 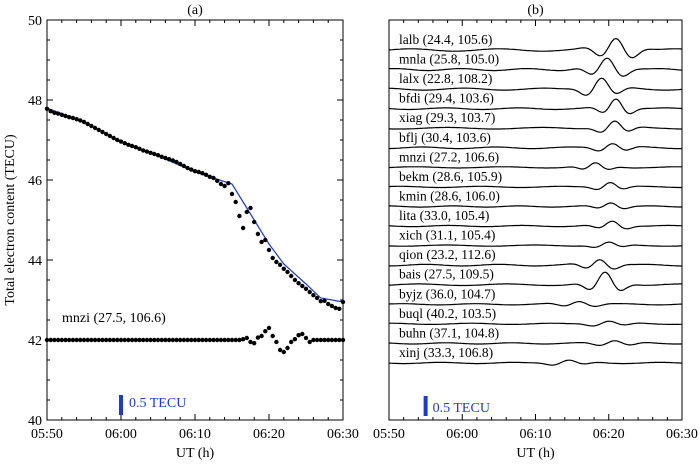 What do you see at coordinates (445, 137) in the screenshot?
I see `station-label: bflj (30.4, 103.6)` at bounding box center [445, 137].